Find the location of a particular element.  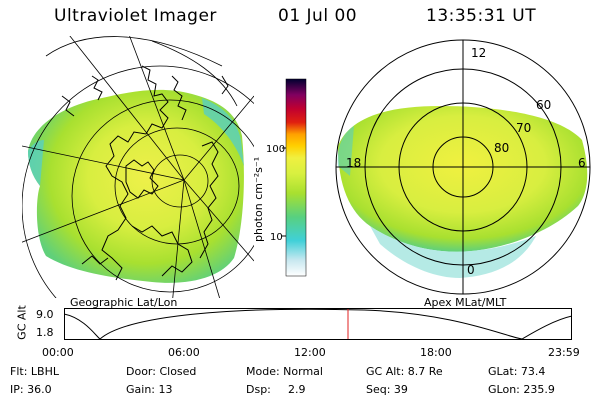

mlat-label-60: 60 is located at coordinates (543, 105).